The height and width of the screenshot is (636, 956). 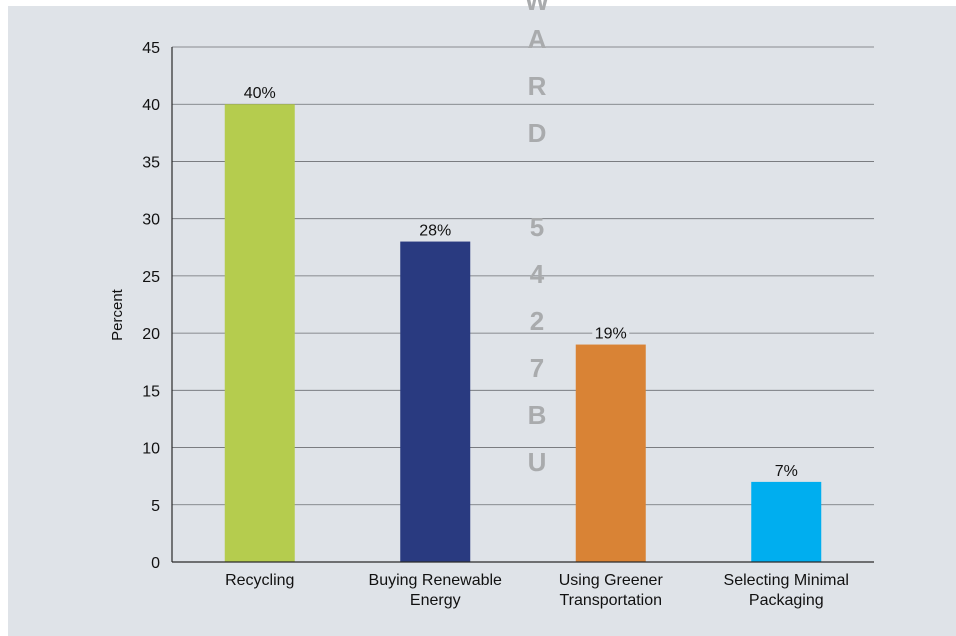 What do you see at coordinates (537, 8) in the screenshot?
I see `watermark-letter: W` at bounding box center [537, 8].